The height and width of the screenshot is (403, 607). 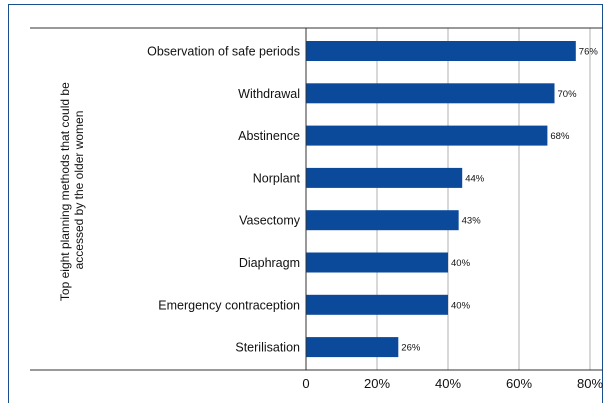 I want to click on category-label-7: Sterilisation, so click(x=267, y=348).